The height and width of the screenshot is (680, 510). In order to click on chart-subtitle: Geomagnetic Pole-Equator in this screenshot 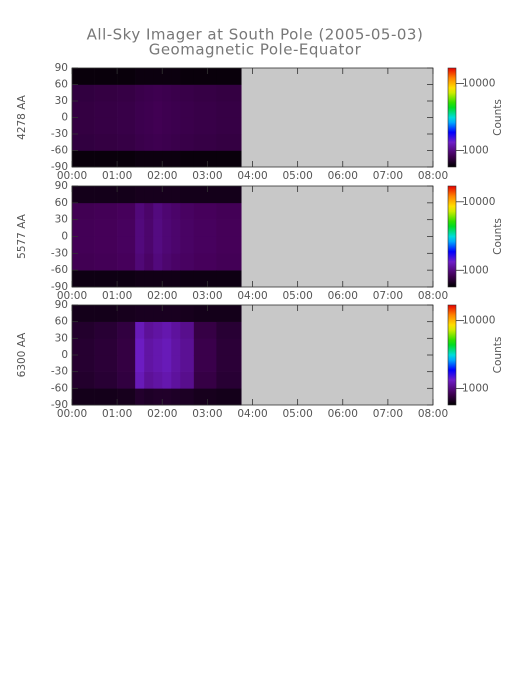, I will do `click(255, 50)`.